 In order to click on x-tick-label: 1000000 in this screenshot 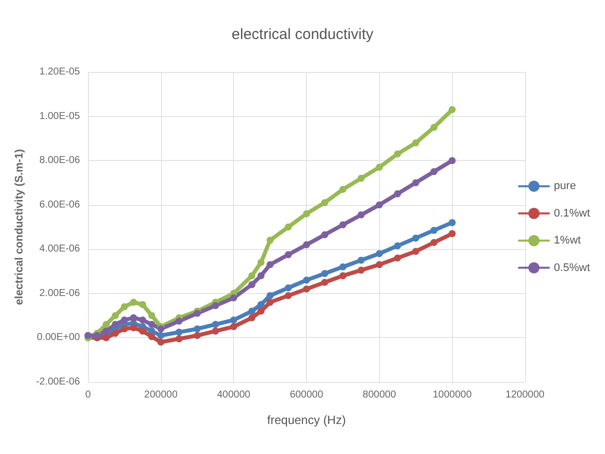, I will do `click(452, 395)`.